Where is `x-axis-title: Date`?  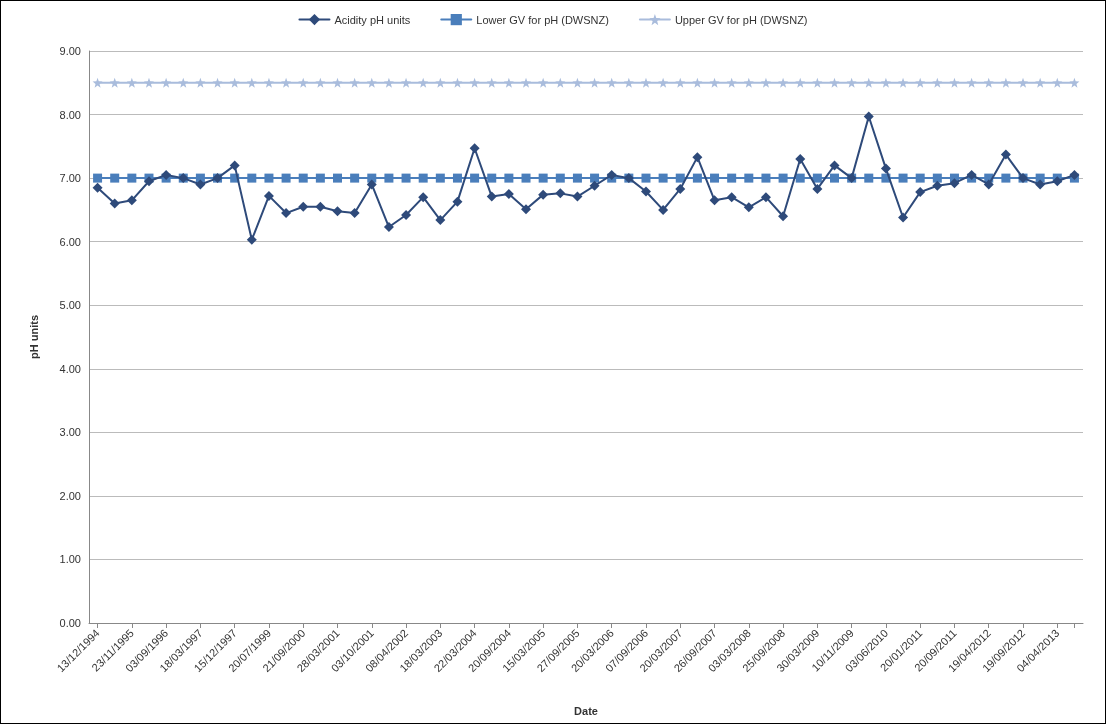 x-axis-title: Date is located at coordinates (586, 710).